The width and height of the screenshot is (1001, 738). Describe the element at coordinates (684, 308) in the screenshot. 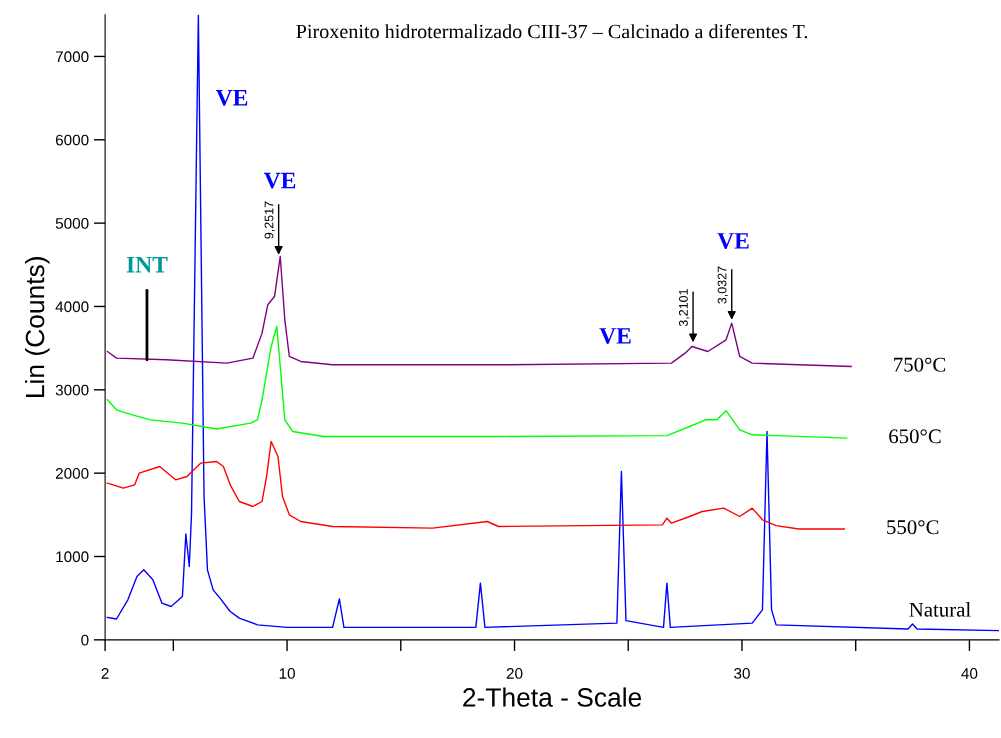

I see `annotation: 3,2101` at that location.